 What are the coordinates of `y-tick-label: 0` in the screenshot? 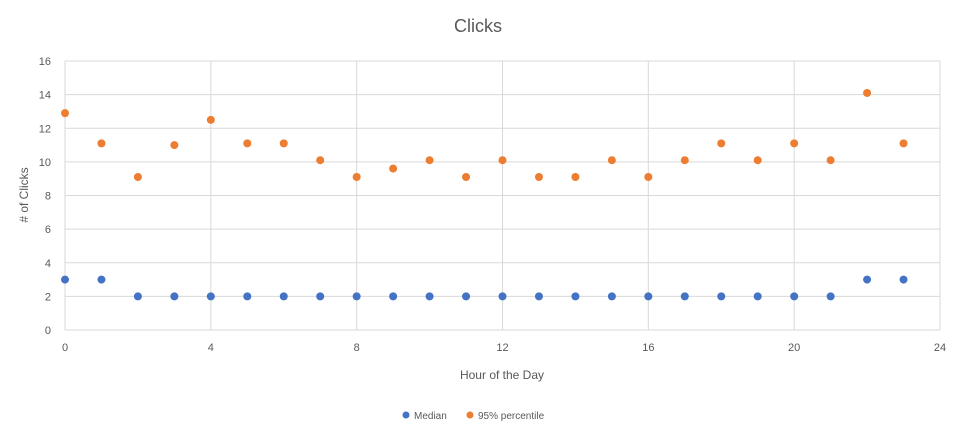 It's located at (48, 331).